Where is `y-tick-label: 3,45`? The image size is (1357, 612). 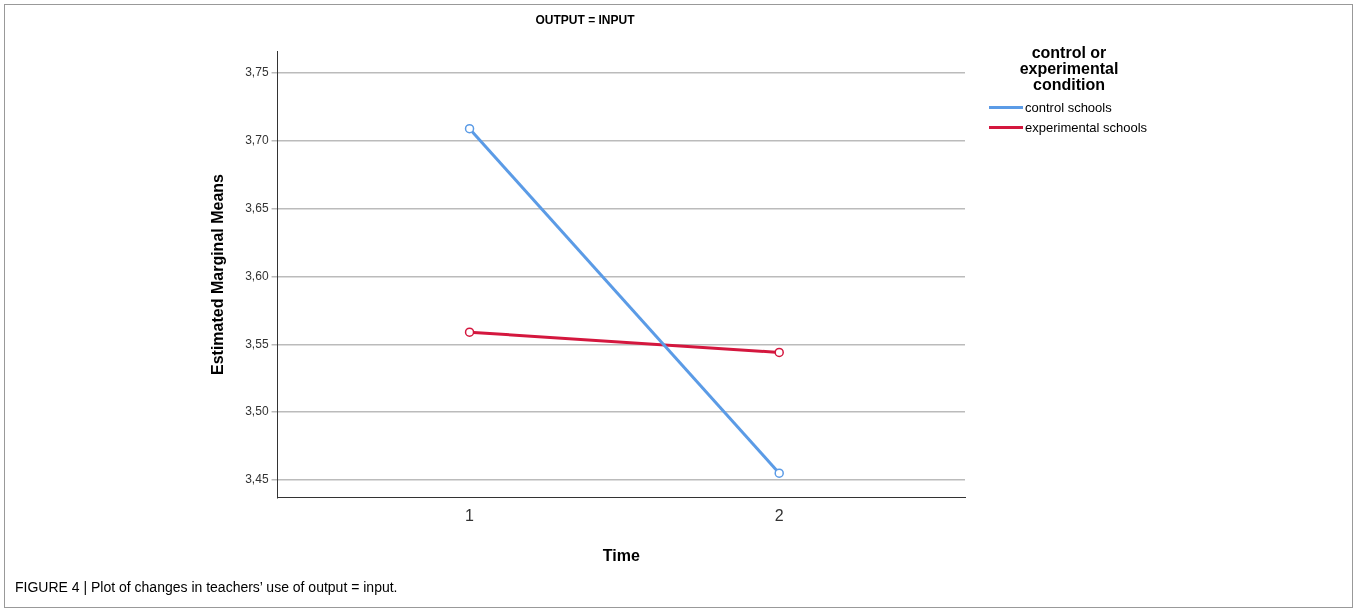 y-tick-label: 3,45 is located at coordinates (257, 479).